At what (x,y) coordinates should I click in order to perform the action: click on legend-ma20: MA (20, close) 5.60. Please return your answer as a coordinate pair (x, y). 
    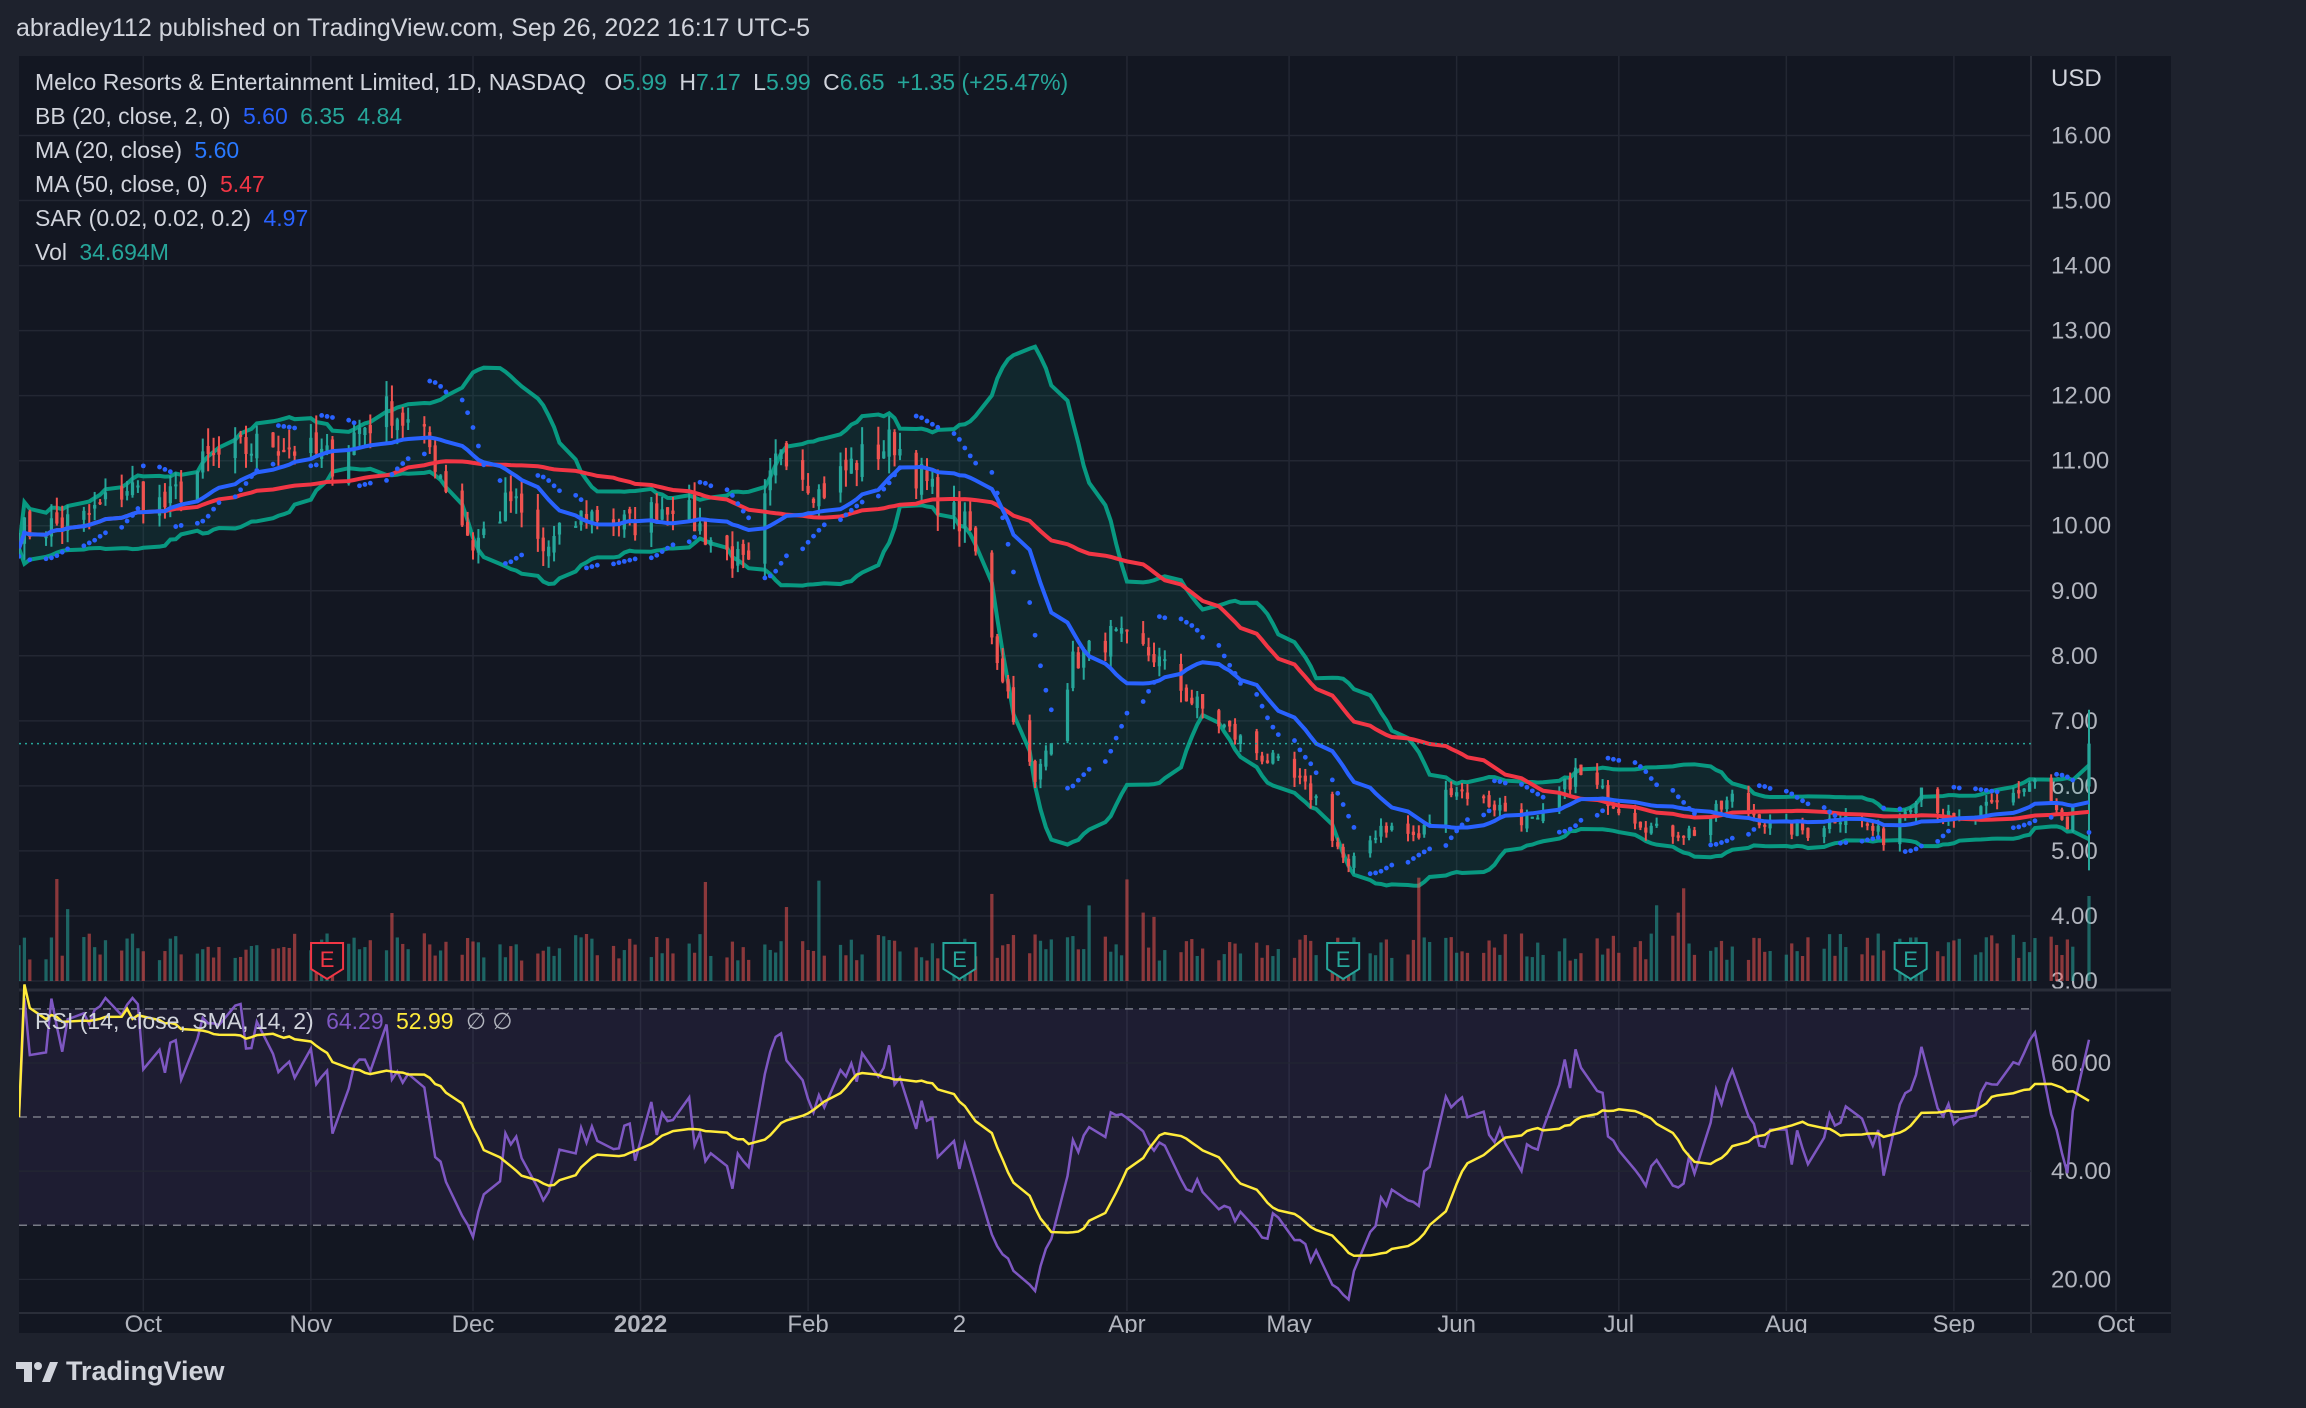
    Looking at the image, I should click on (140, 150).